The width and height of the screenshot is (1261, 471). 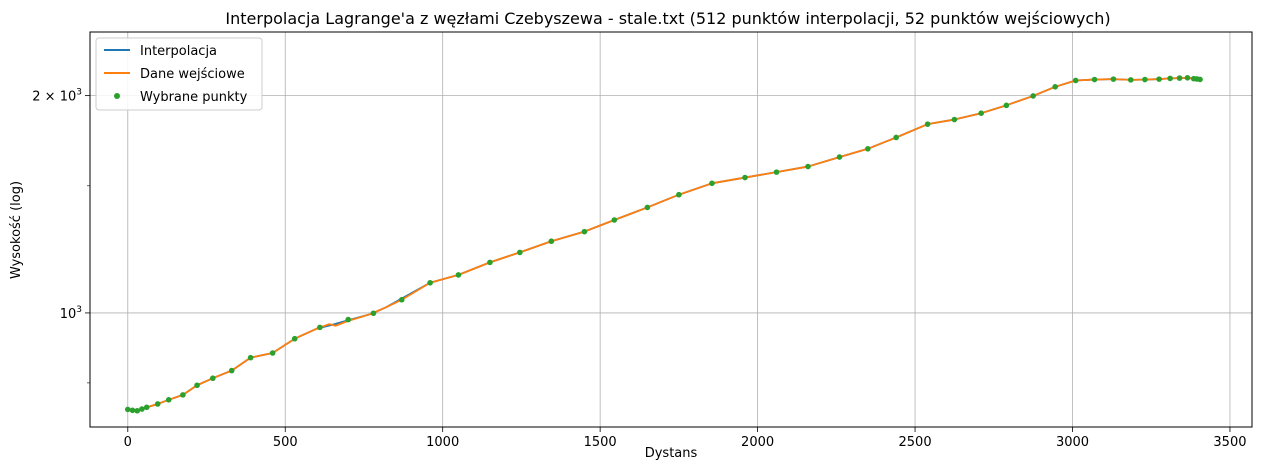 What do you see at coordinates (178, 51) in the screenshot?
I see `legend-label-interpolacja: Interpolacja` at bounding box center [178, 51].